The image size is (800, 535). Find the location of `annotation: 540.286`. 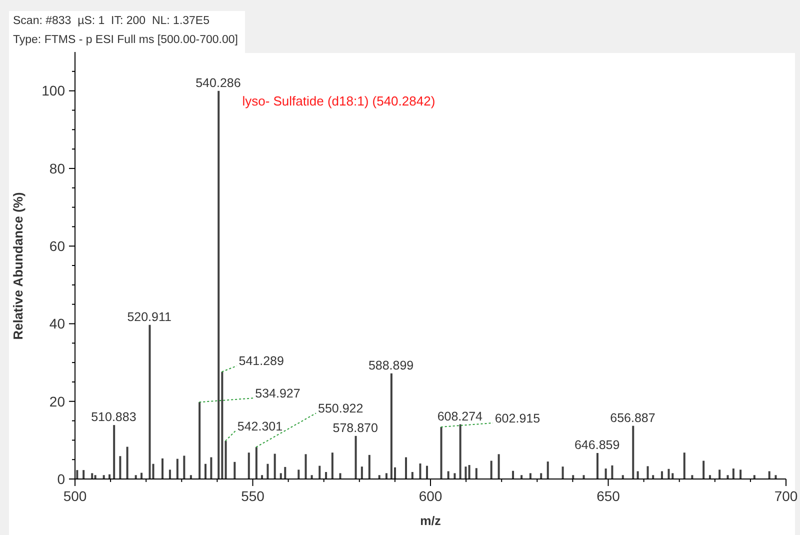

annotation: 540.286 is located at coordinates (218, 83).